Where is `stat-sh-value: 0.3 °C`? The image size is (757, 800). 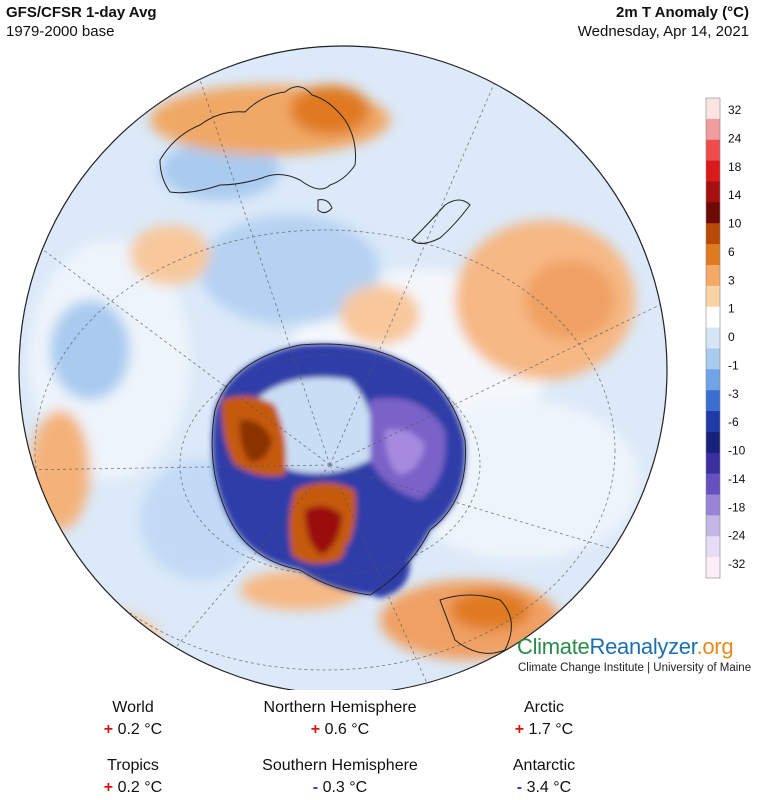
stat-sh-value: 0.3 °C is located at coordinates (345, 787).